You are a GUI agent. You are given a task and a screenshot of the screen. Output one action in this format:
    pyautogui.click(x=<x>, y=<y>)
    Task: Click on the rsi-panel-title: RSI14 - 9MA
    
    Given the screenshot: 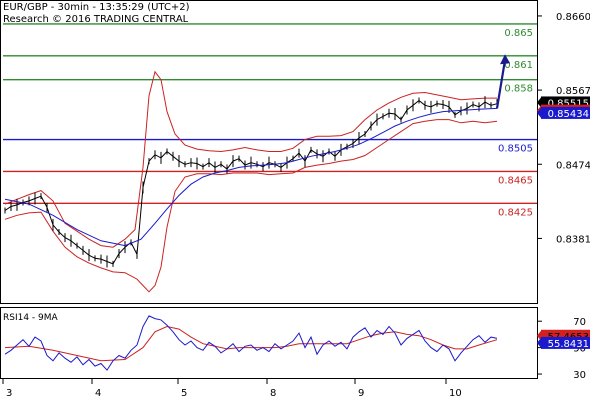 What is the action you would take?
    pyautogui.click(x=31, y=318)
    